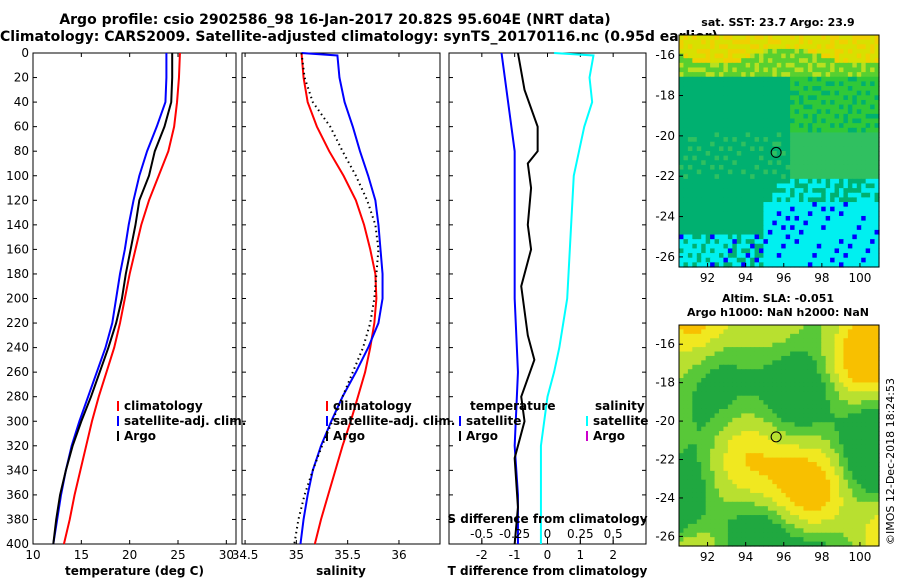 This screenshot has height=580, width=900. I want to click on sst-lat-label: -22, so click(665, 176).